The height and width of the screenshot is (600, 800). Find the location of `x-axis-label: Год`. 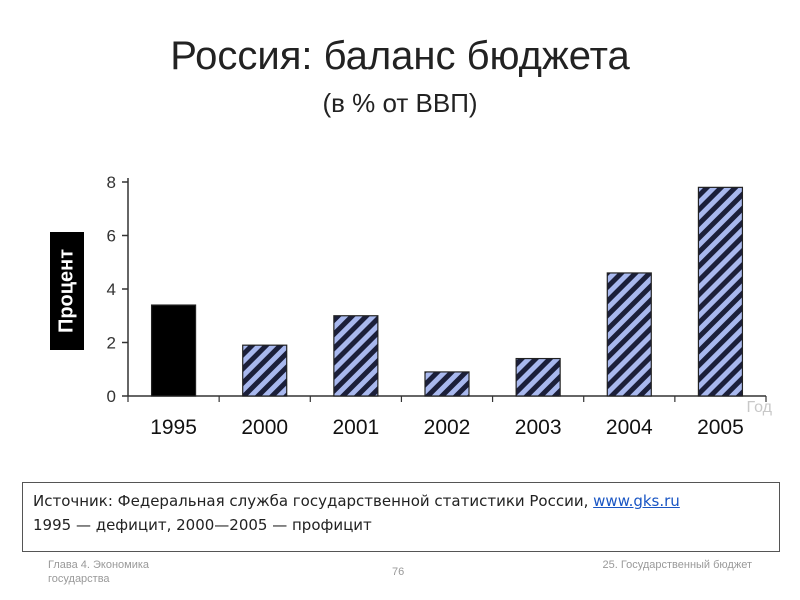

x-axis-label: Год is located at coordinates (760, 407).